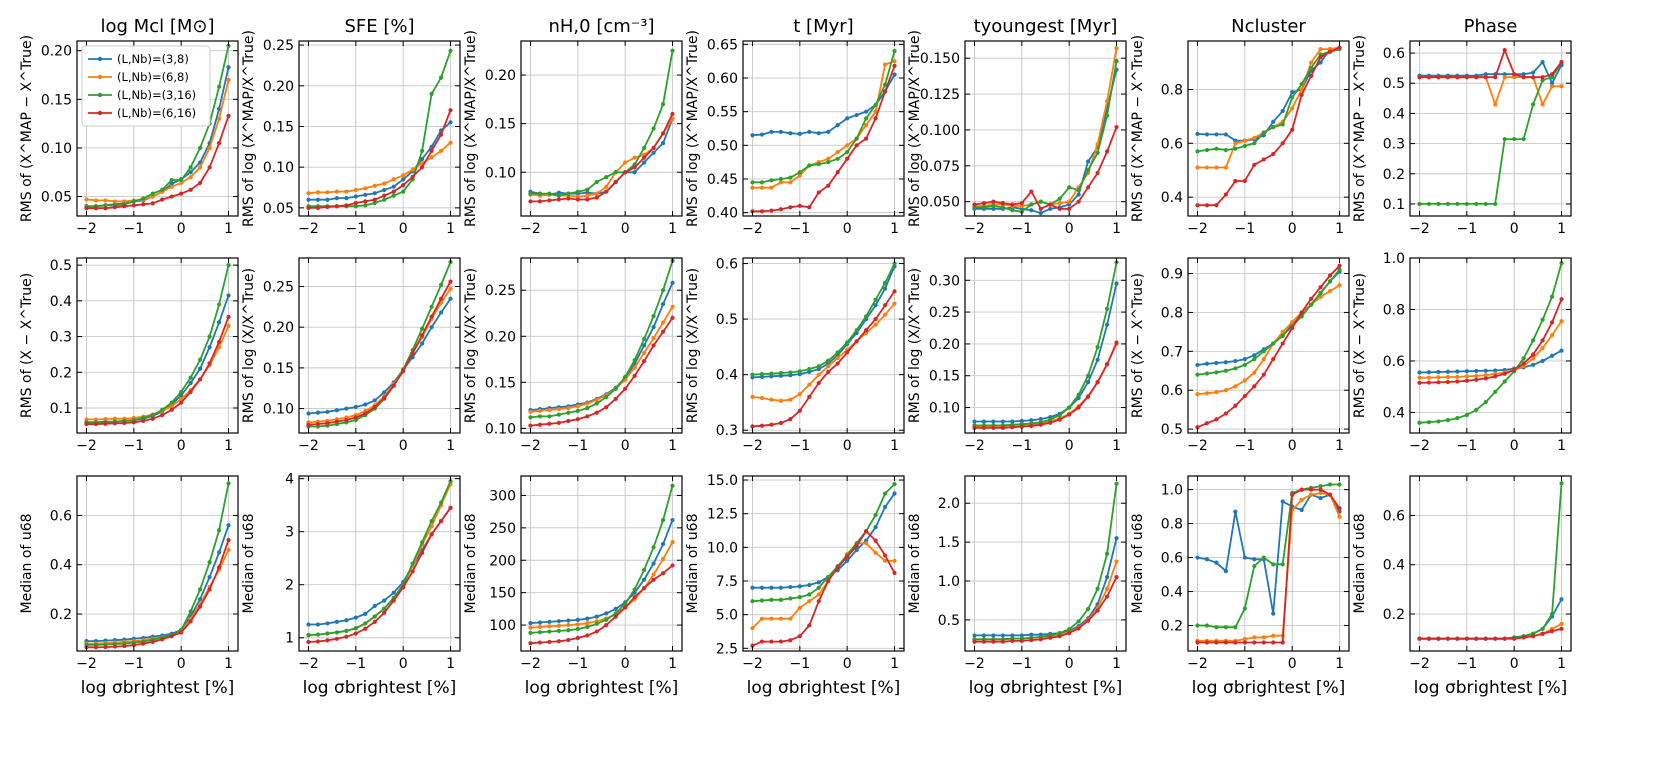  What do you see at coordinates (1172, 391) in the screenshot?
I see `y-tick-label: 0.6` at bounding box center [1172, 391].